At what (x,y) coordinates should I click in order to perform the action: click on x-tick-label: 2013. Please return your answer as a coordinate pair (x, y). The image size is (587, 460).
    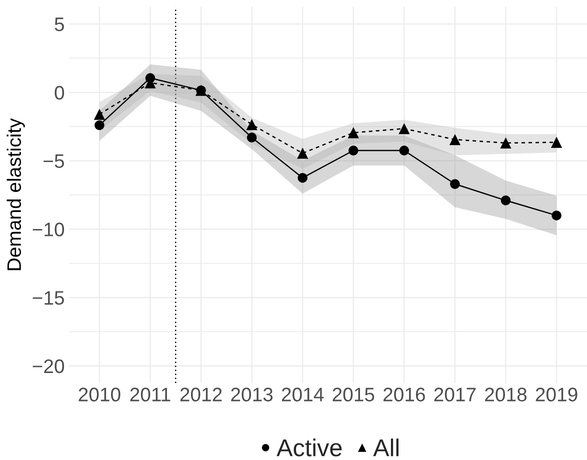
    Looking at the image, I should click on (252, 395).